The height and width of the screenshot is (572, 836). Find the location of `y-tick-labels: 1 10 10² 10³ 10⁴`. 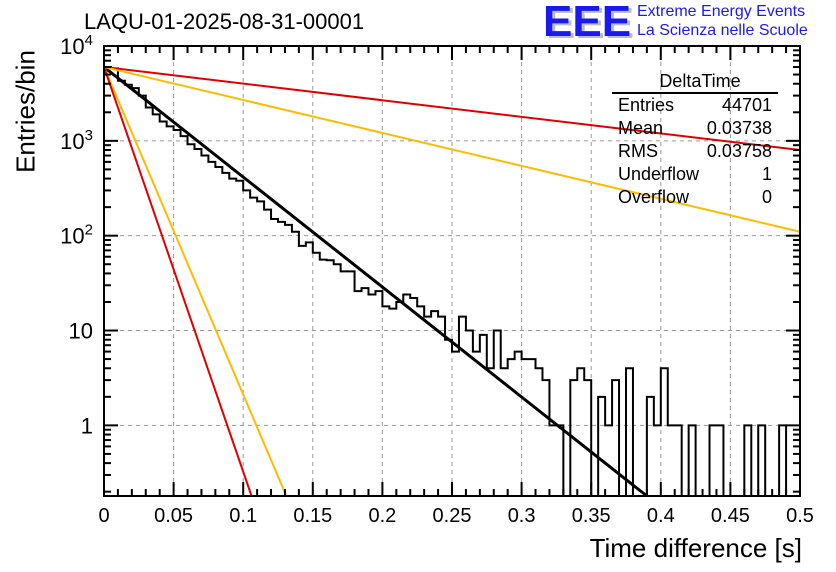

y-tick-labels: 1 10 10² 10³ 10⁴ is located at coordinates (76, 235).